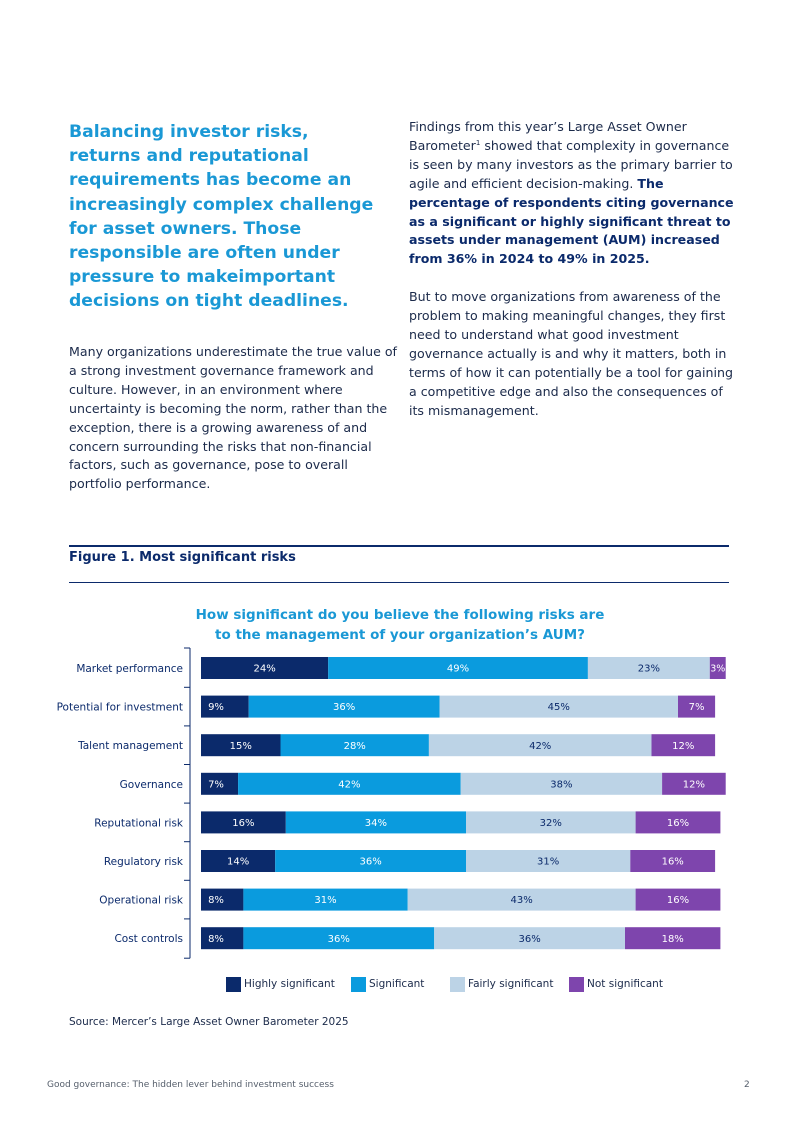 This screenshot has width=800, height=1130. Describe the element at coordinates (120, 708) in the screenshot. I see `category-label-potential-for-investment: Potential for investment` at that location.